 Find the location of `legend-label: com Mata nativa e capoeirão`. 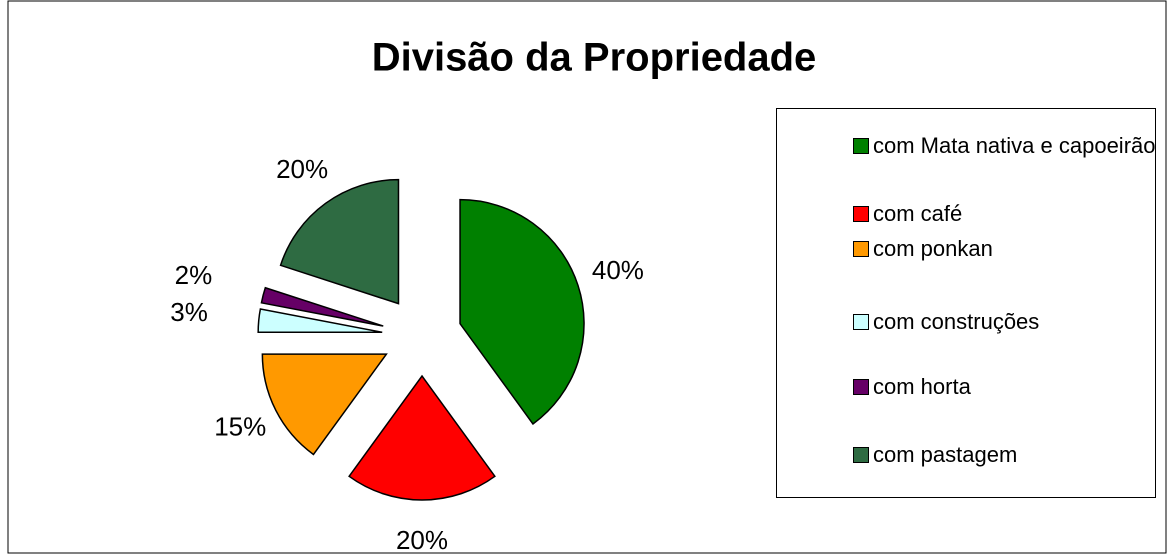

legend-label: com Mata nativa e capoeirão is located at coordinates (1014, 145).